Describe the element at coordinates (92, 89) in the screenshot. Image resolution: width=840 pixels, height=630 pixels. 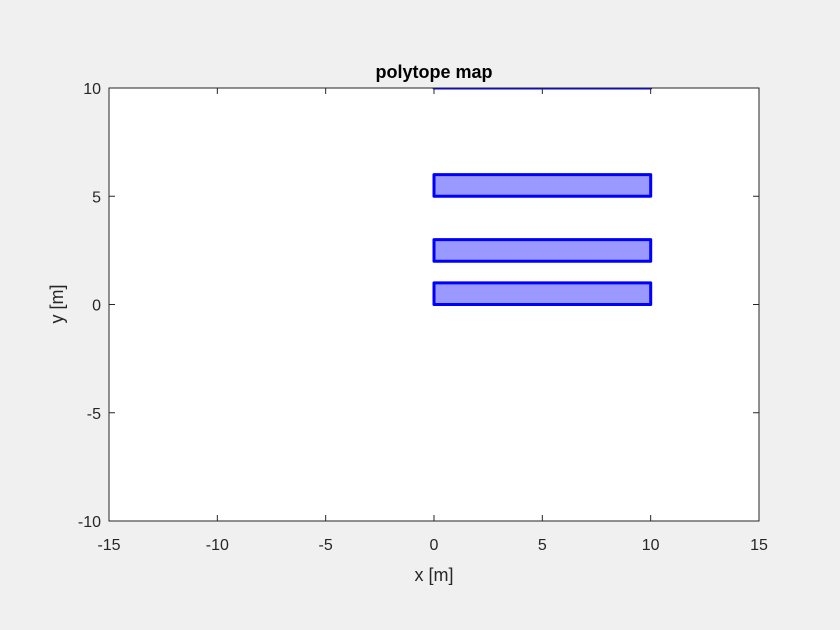
I see `y-tick-label: 10` at that location.